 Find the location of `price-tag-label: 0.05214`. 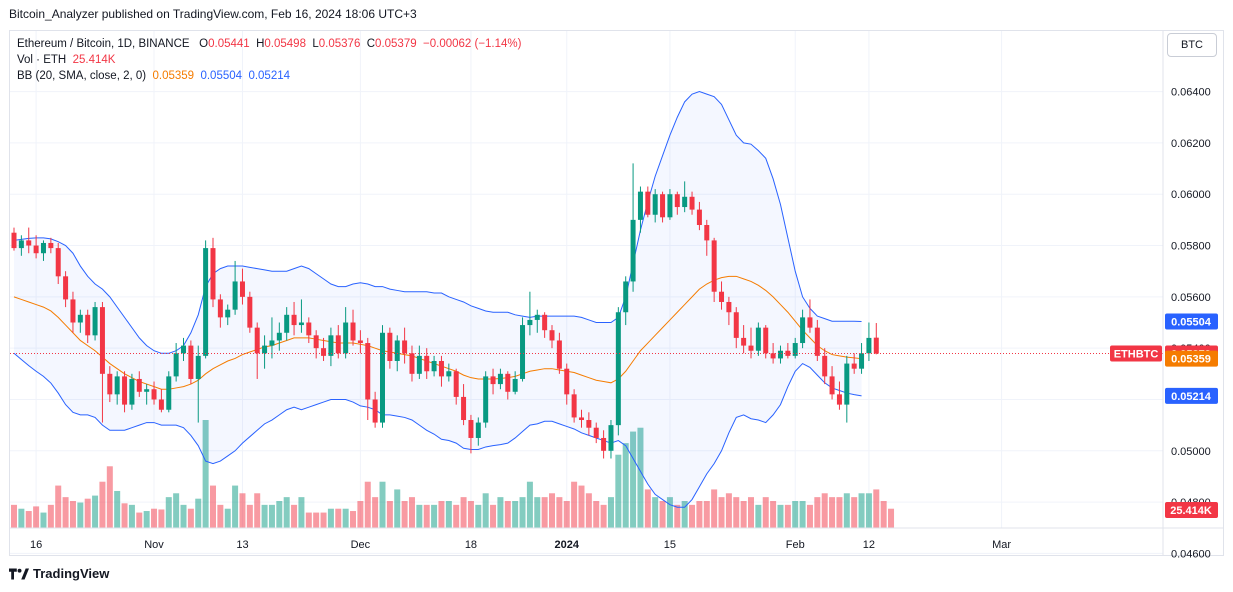

price-tag-label: 0.05214 is located at coordinates (1191, 397).